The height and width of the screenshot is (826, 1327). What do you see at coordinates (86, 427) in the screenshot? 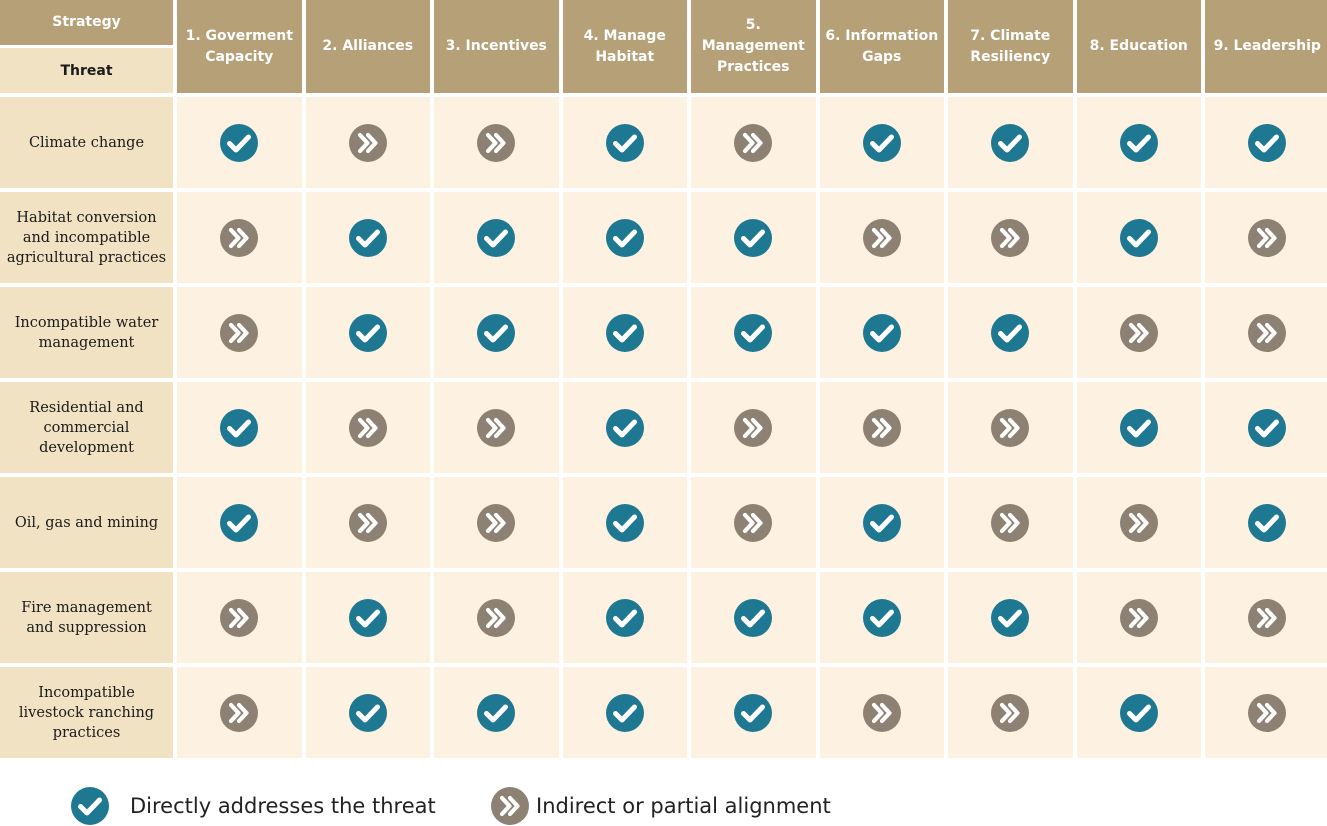
I see `threat-row-label: Residential and commercial development` at bounding box center [86, 427].